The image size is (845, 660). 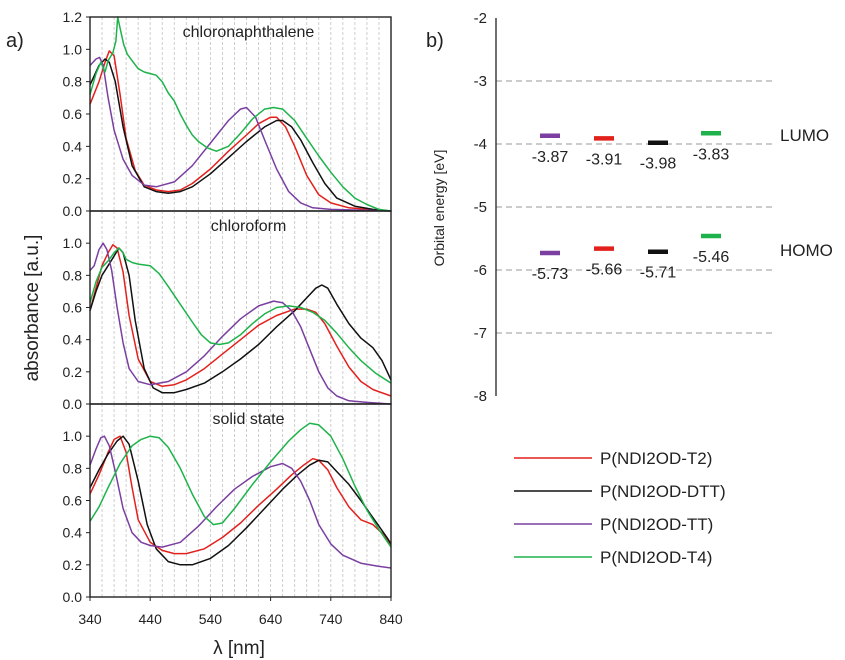 What do you see at coordinates (248, 419) in the screenshot?
I see `panel-label: solid state` at bounding box center [248, 419].